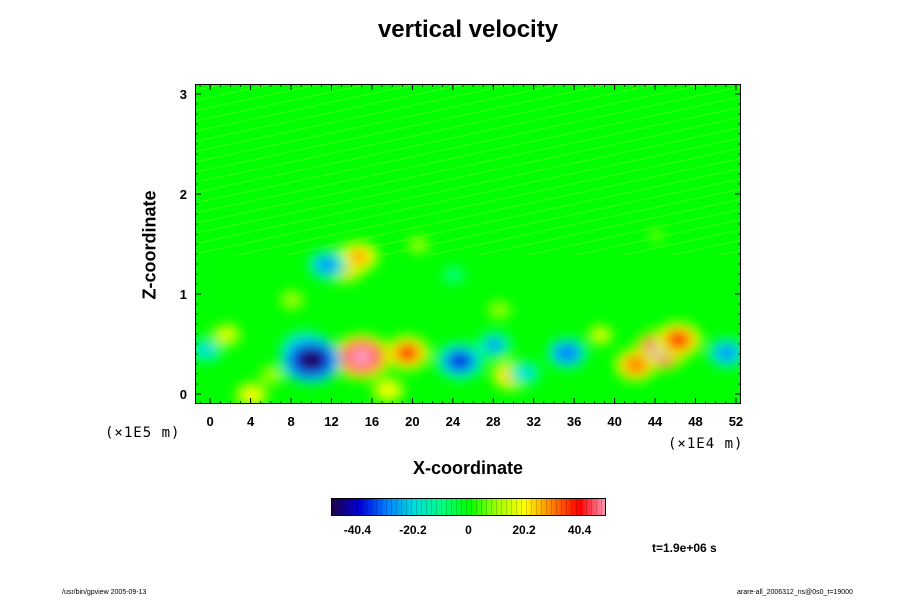 This screenshot has width=900, height=600. I want to click on x-tick-label: 36, so click(574, 421).